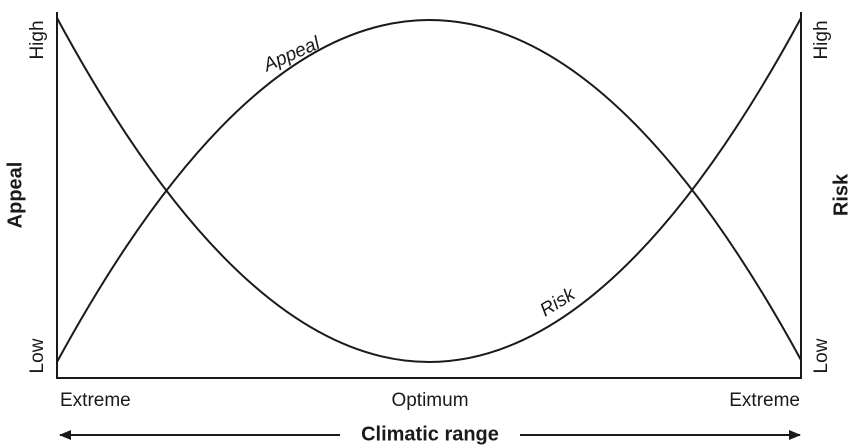 The width and height of the screenshot is (852, 447). I want to click on x-label: Optimum, so click(429, 400).